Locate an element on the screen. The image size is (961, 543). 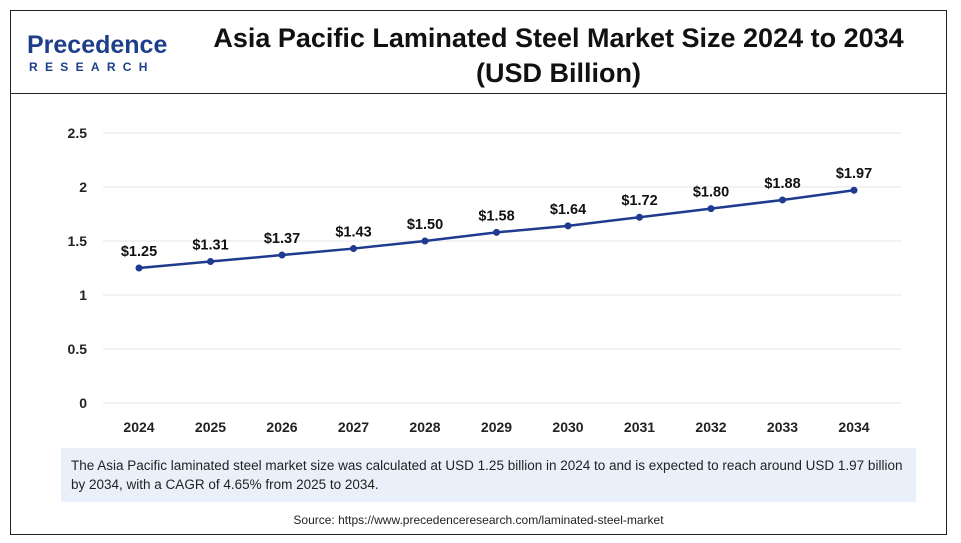
data-label: $1.80 is located at coordinates (711, 193).